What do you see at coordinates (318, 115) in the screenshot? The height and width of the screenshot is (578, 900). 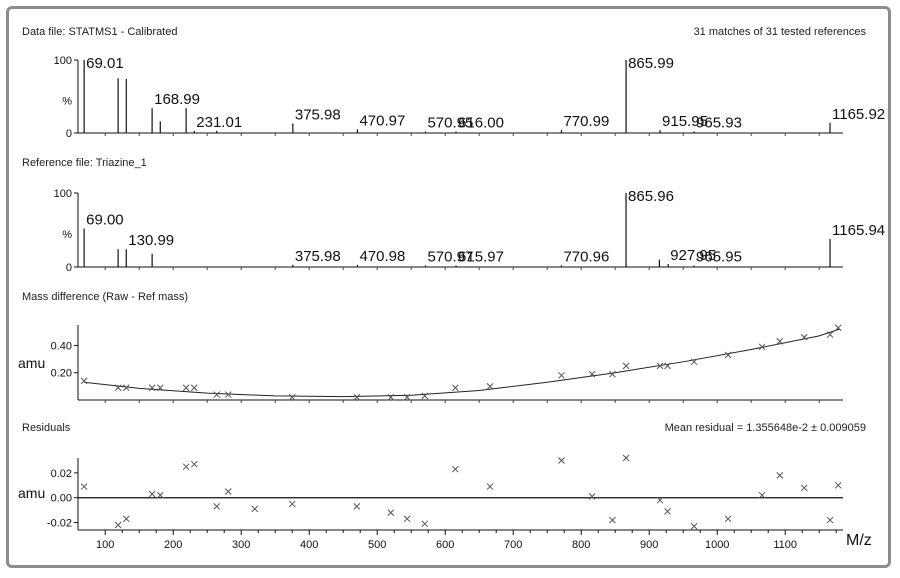 I see `data-file-peak-label: 375.98` at bounding box center [318, 115].